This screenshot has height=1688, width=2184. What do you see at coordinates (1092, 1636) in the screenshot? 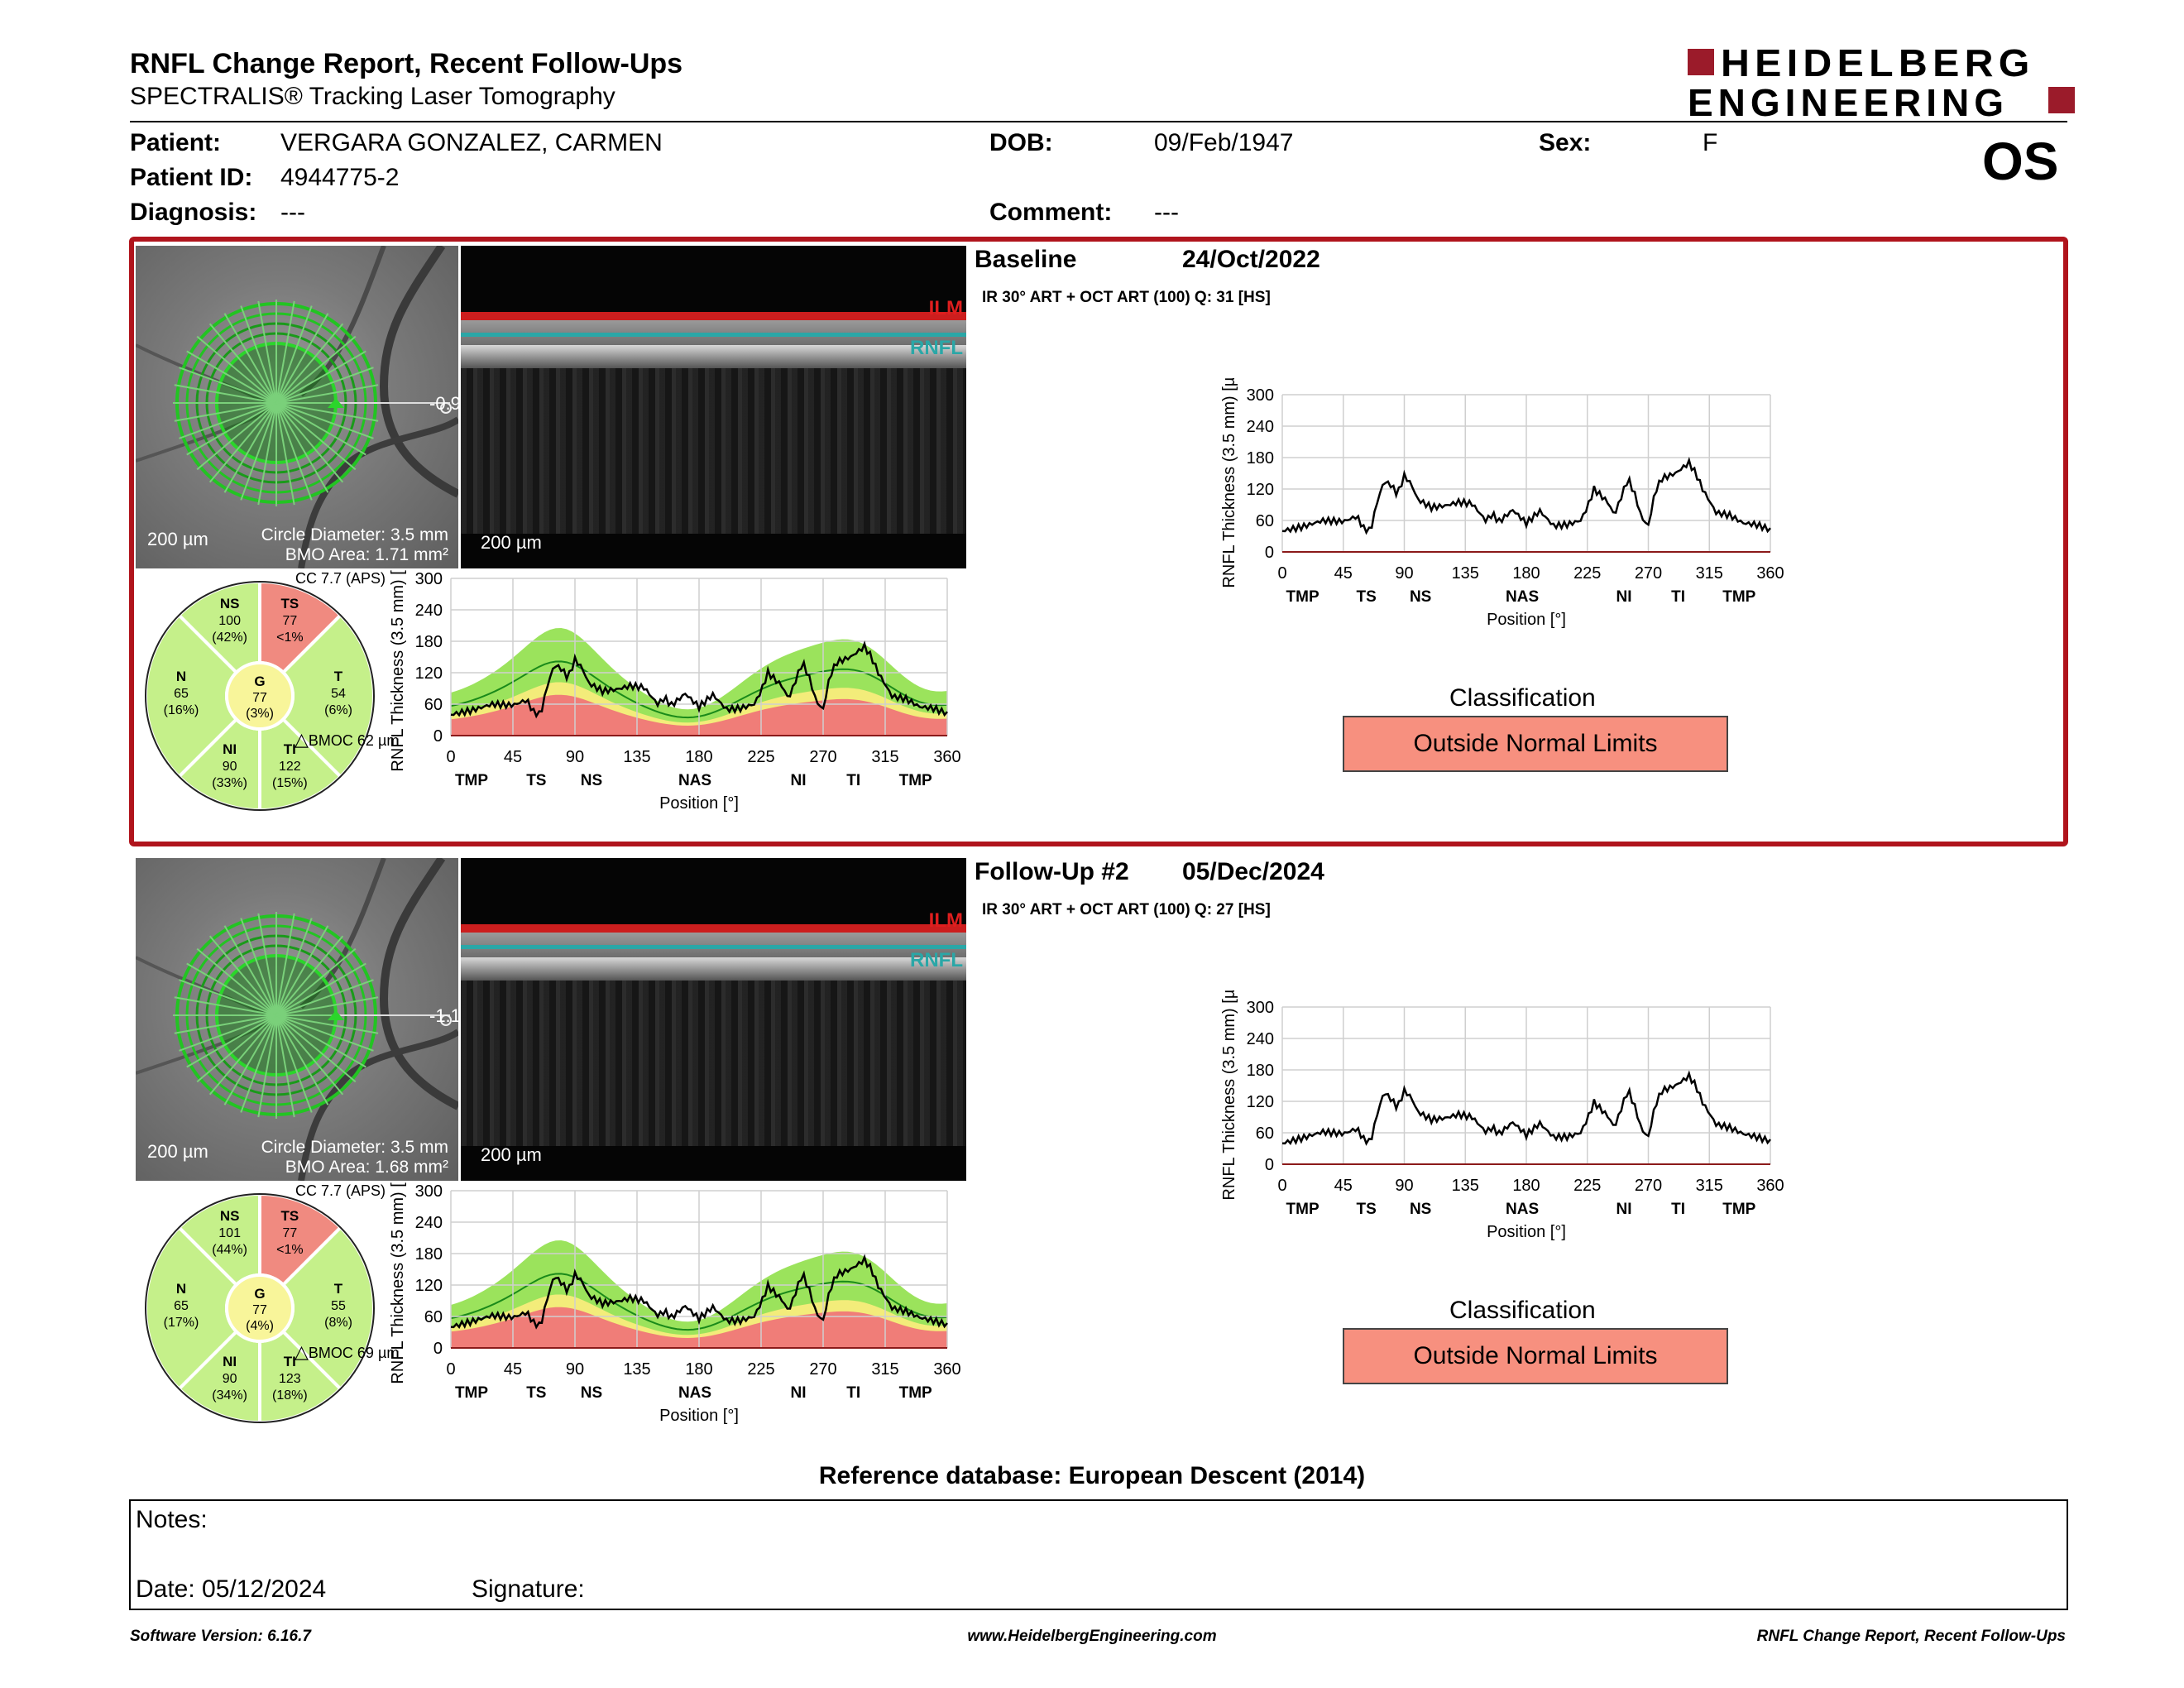
I see `footer-url: www.HeidelbergEngineering.com` at bounding box center [1092, 1636].